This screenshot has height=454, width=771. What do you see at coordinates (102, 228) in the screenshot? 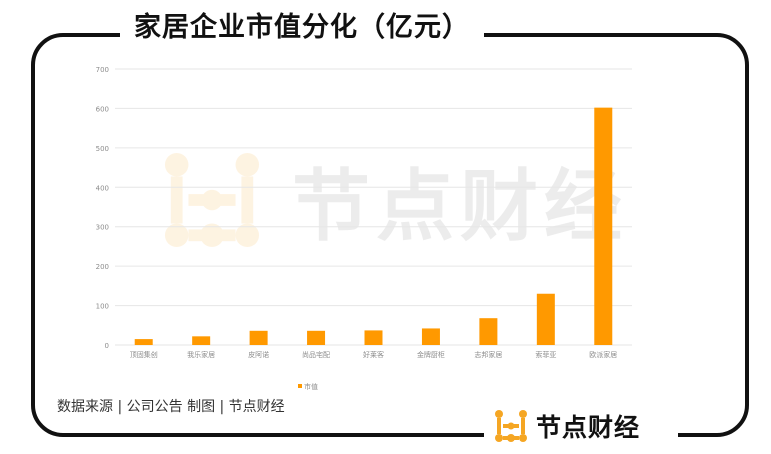
I see `y-tick-label: 300` at bounding box center [102, 228].